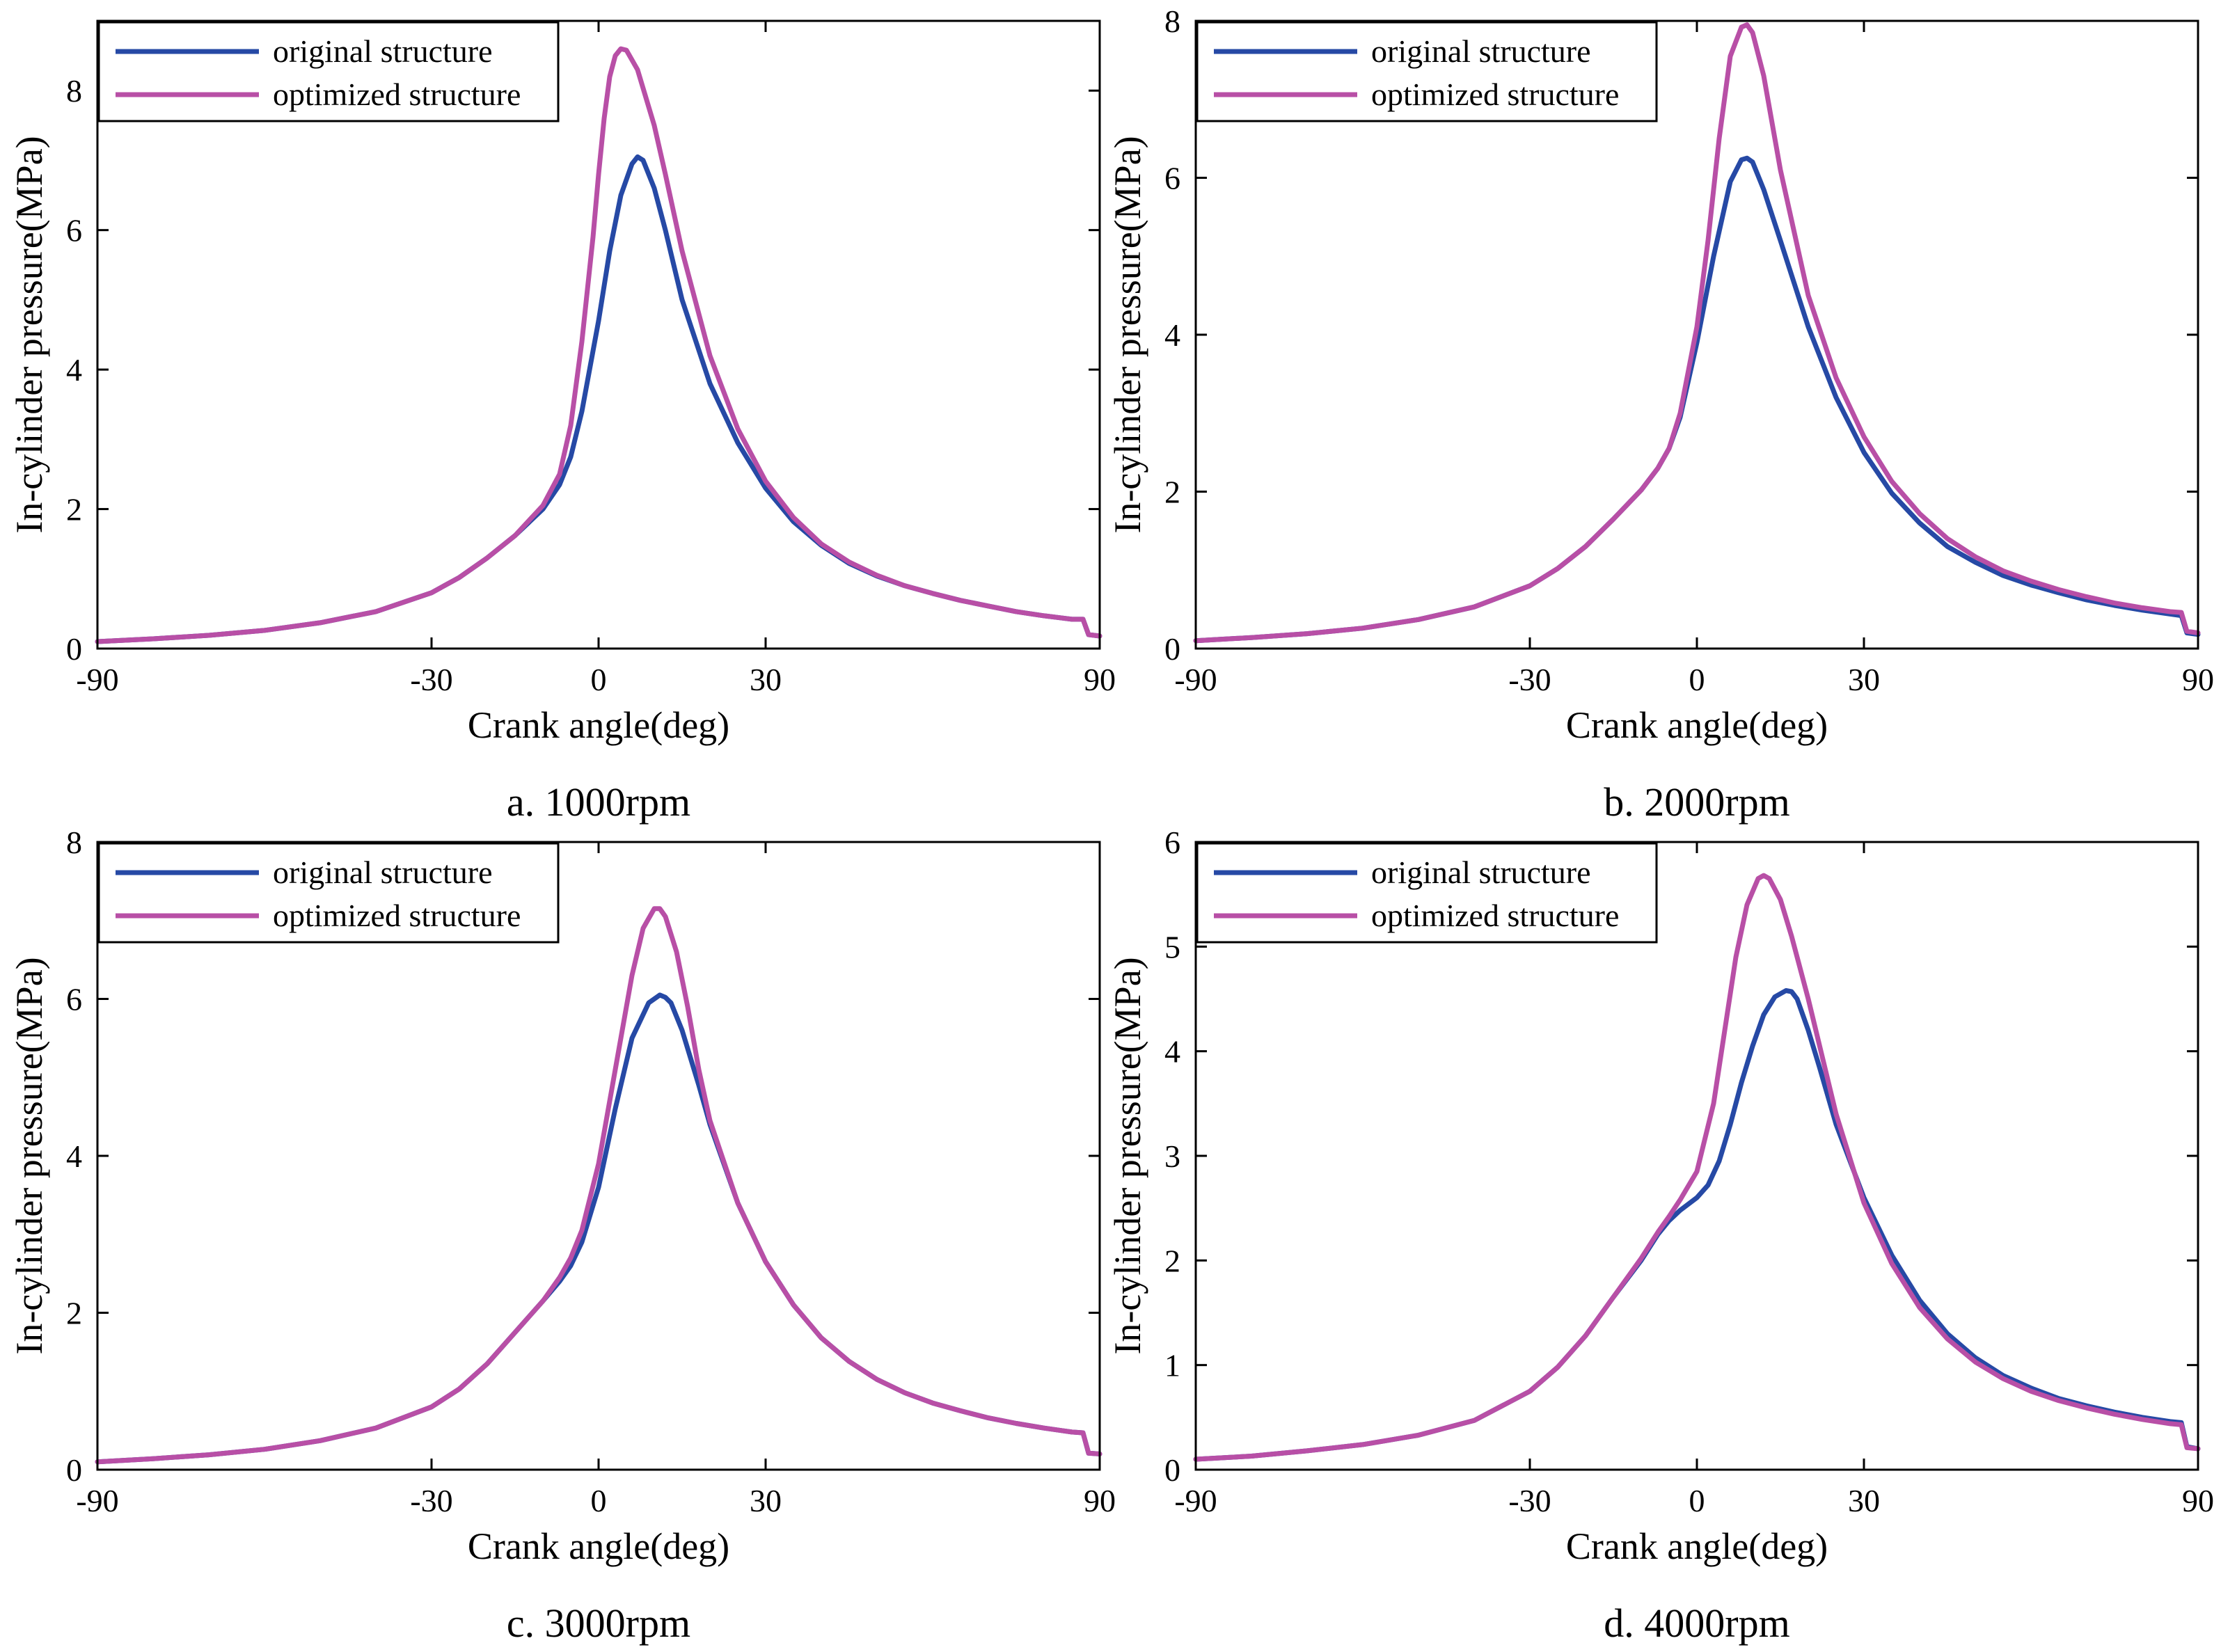 The image size is (2221, 1652). I want to click on y-tick-label: 3, so click(1172, 1156).